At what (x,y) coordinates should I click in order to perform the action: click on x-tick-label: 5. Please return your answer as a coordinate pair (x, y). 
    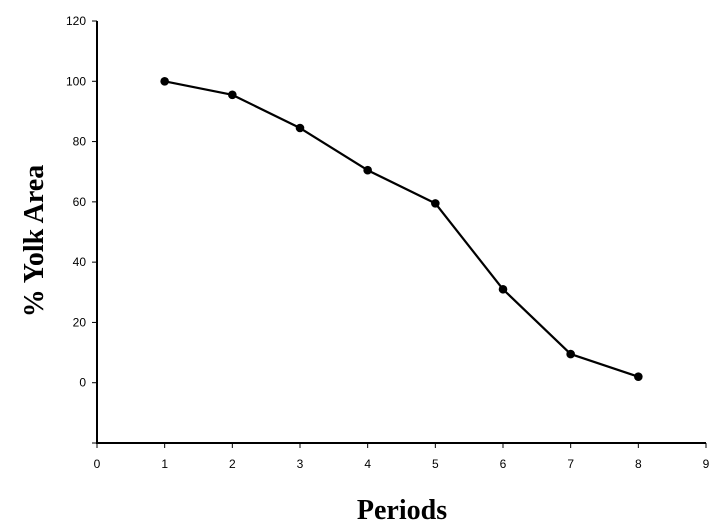
    Looking at the image, I should click on (435, 464).